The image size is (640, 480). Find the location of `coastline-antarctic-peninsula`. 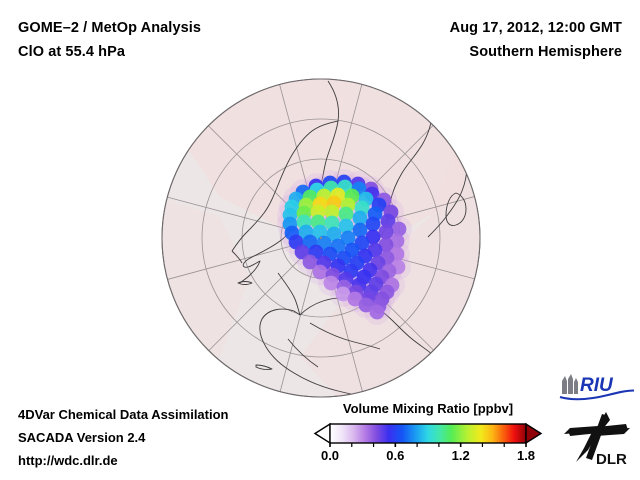

coastline-antarctic-peninsula is located at coordinates (289, 294).